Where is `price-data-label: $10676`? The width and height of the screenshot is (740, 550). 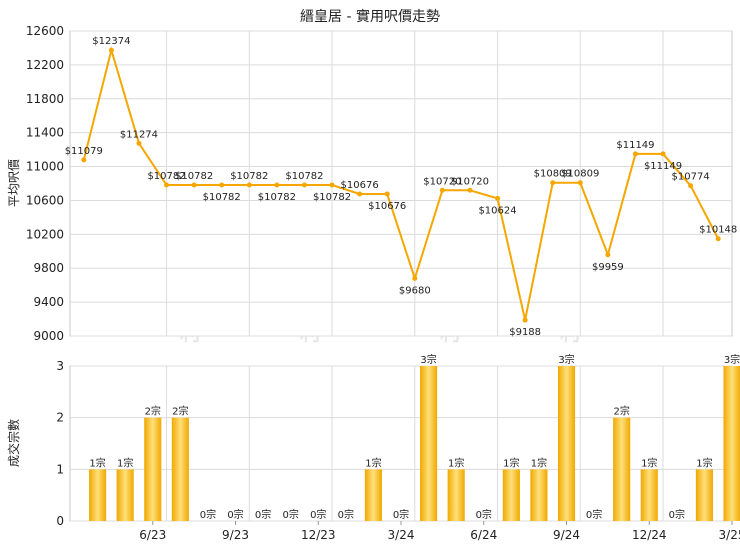
price-data-label: $10676 is located at coordinates (387, 206).